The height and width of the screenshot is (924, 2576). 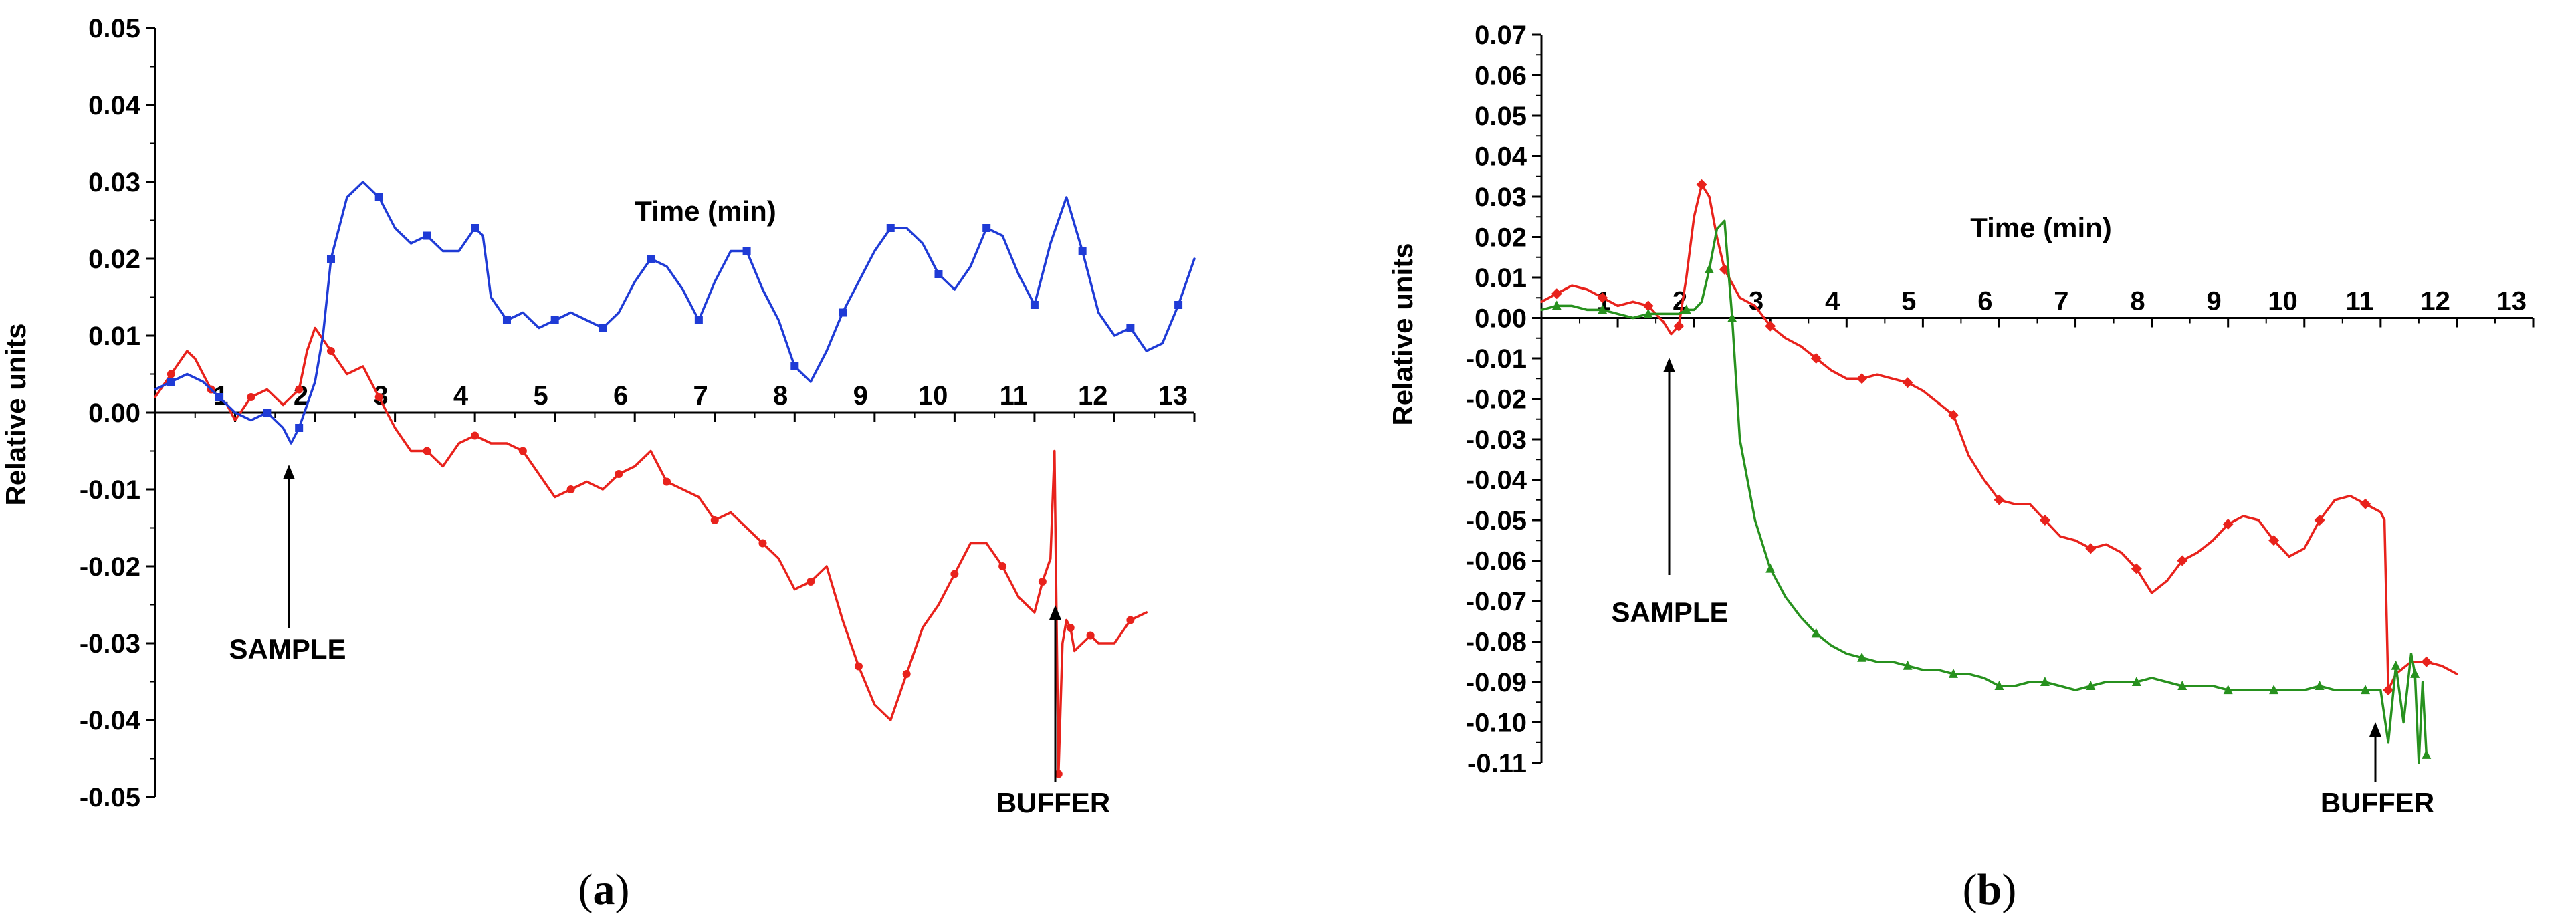 What do you see at coordinates (2213, 301) in the screenshot?
I see `panel-b-x-tick-label: 9` at bounding box center [2213, 301].